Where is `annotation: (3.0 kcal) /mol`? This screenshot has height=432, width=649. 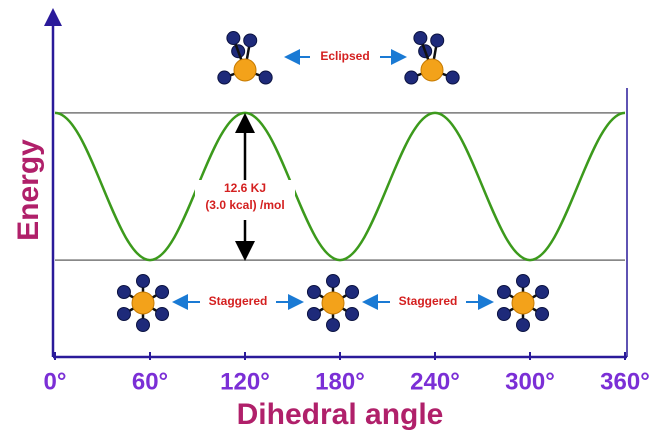 annotation: (3.0 kcal) /mol is located at coordinates (244, 205).